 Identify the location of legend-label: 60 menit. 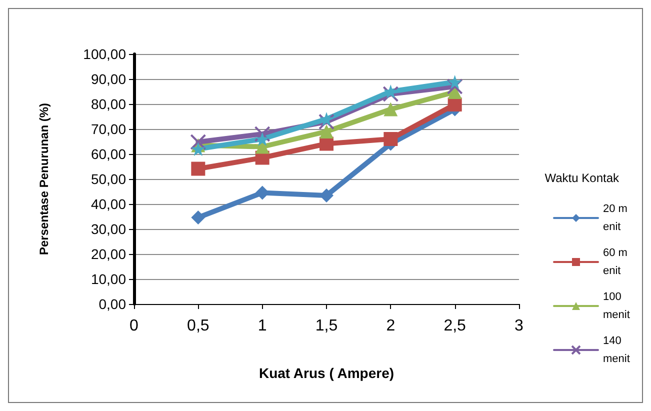
(615, 262).